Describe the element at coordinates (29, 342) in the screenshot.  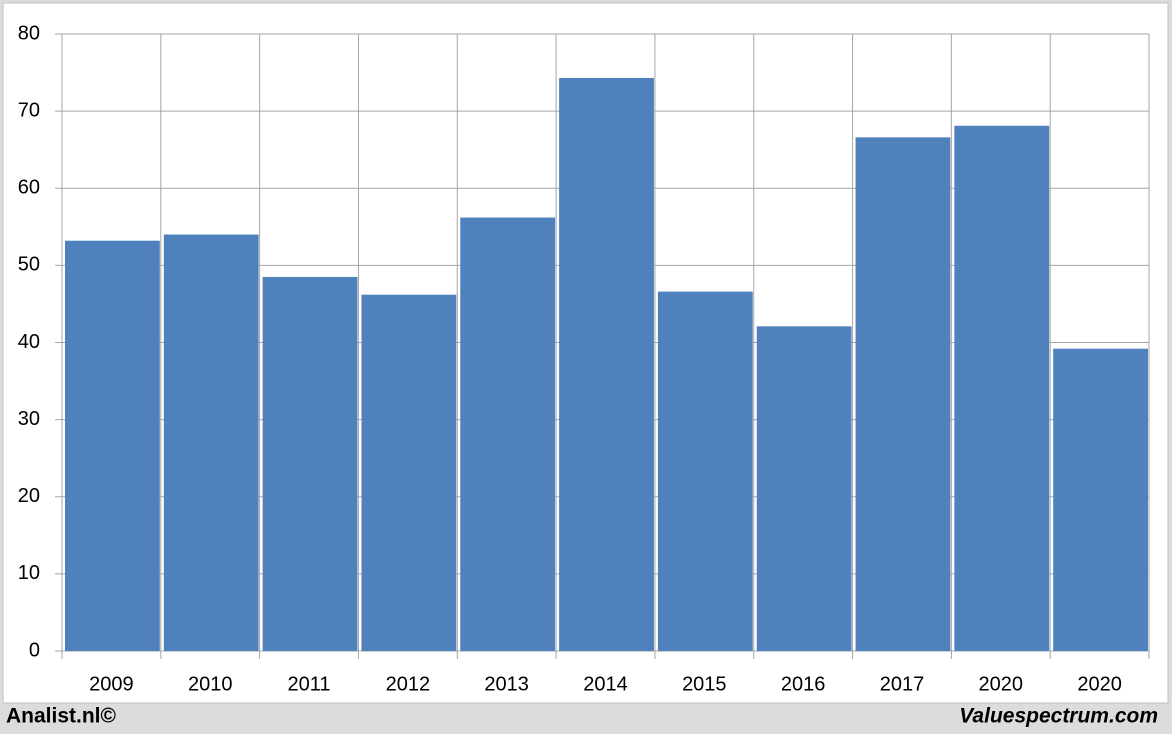
I see `y-tick-label: 40` at that location.